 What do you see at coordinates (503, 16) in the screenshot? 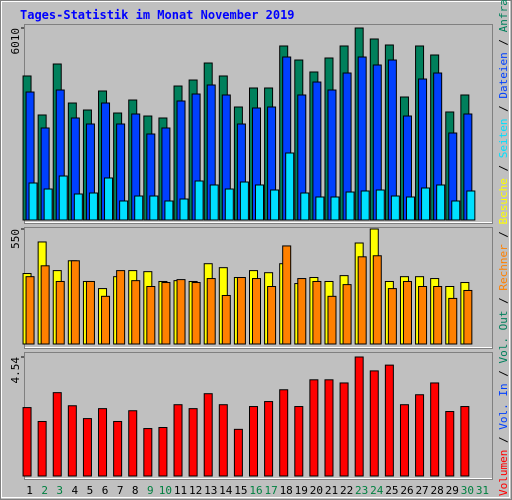
I see `legend-entry: Anfragen` at bounding box center [503, 16].